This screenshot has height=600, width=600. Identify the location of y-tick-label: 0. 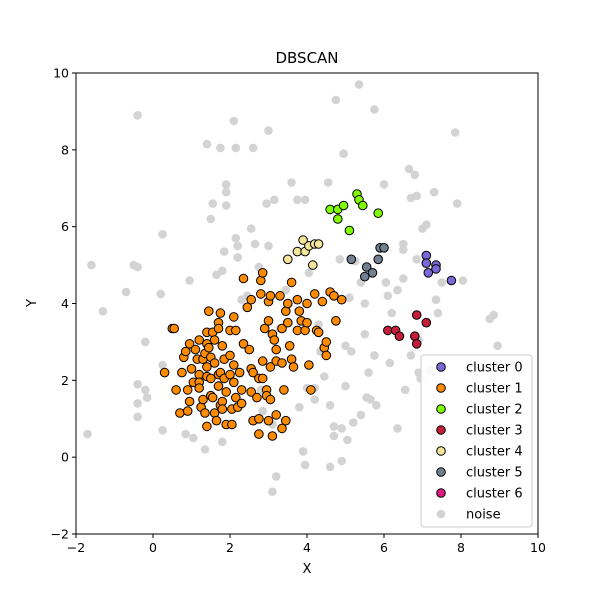
(65, 457).